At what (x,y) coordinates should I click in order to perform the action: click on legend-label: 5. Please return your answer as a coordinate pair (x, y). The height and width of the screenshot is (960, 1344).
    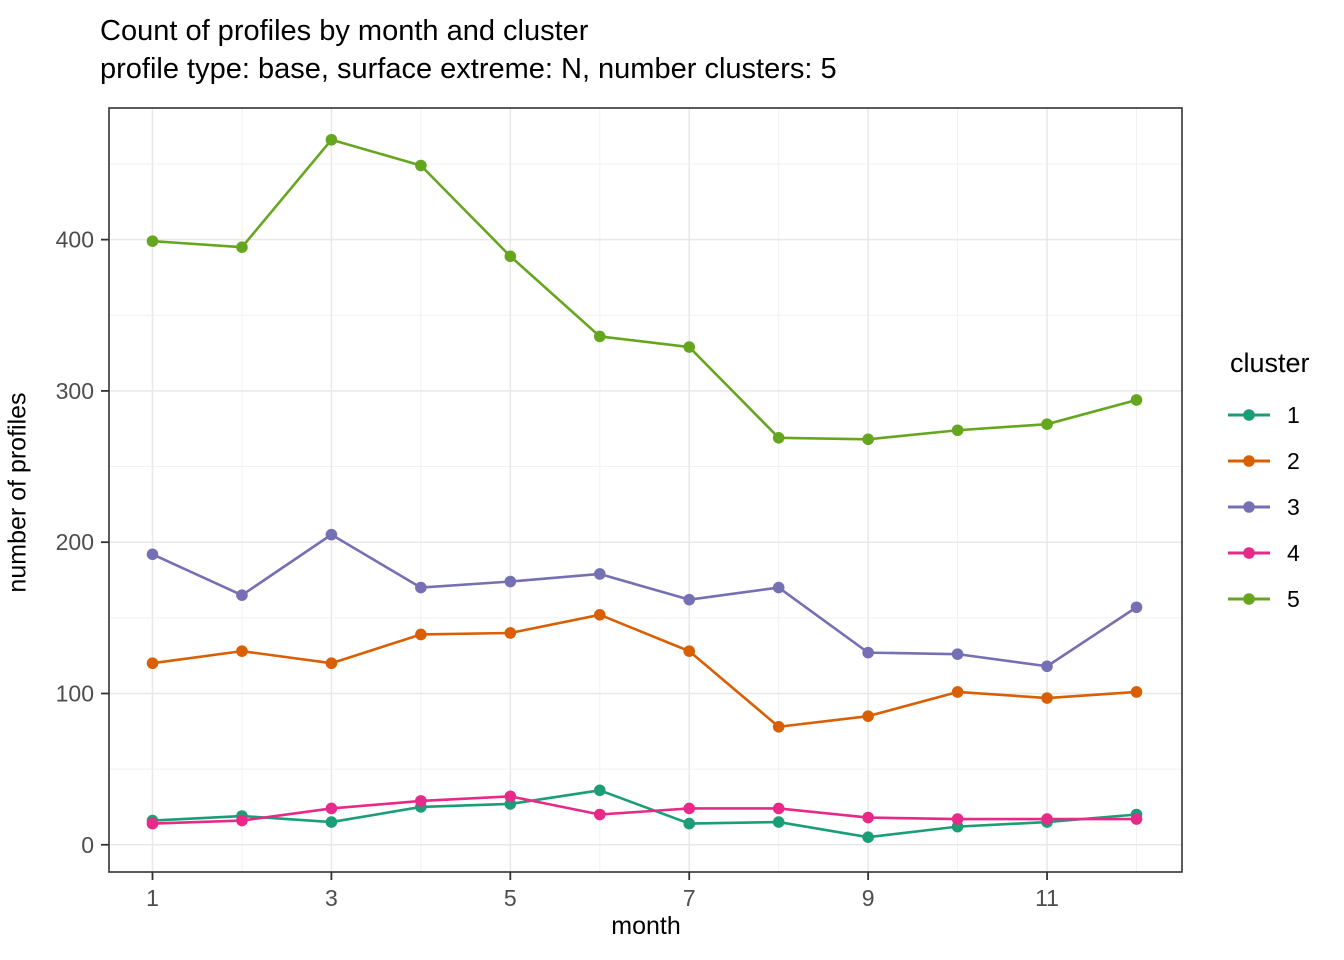
    Looking at the image, I should click on (1293, 598).